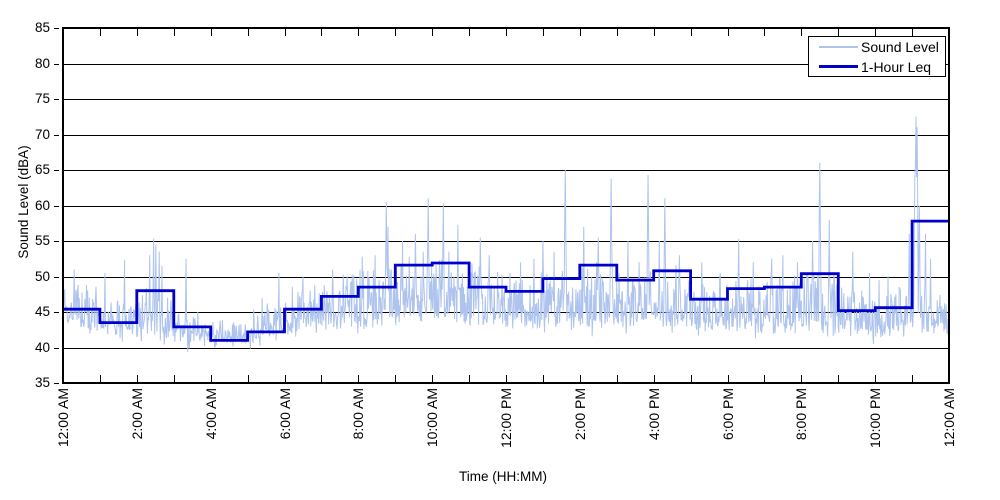  What do you see at coordinates (42, 240) in the screenshot?
I see `y-tick-label: 55` at bounding box center [42, 240].